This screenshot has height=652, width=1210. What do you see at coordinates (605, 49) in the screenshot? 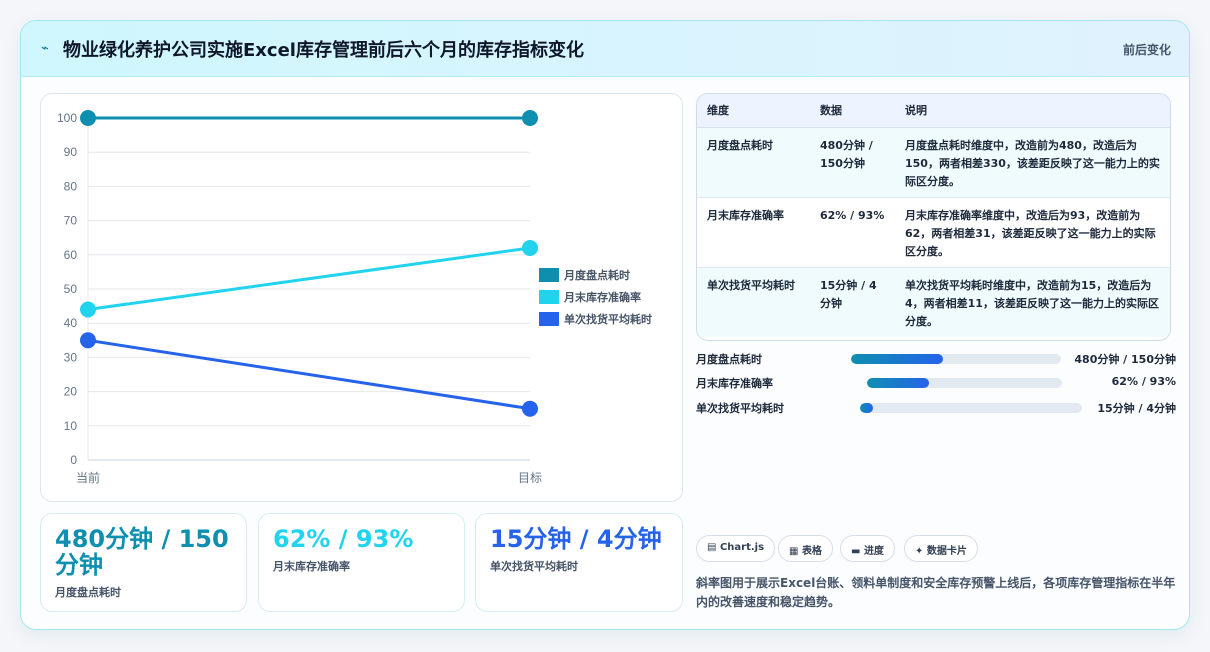
I see `header: ⌁ 物业绿化养护公司实施Excel库存管理前后六个月的库存指标变化 前后变化` at bounding box center [605, 49].